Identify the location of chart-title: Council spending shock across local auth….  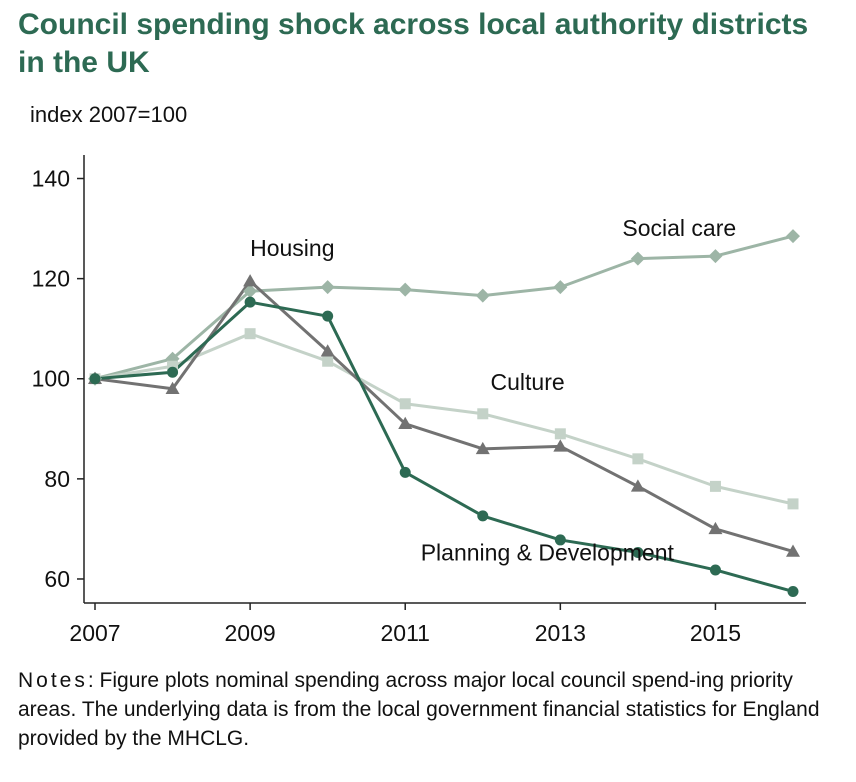
(413, 43).